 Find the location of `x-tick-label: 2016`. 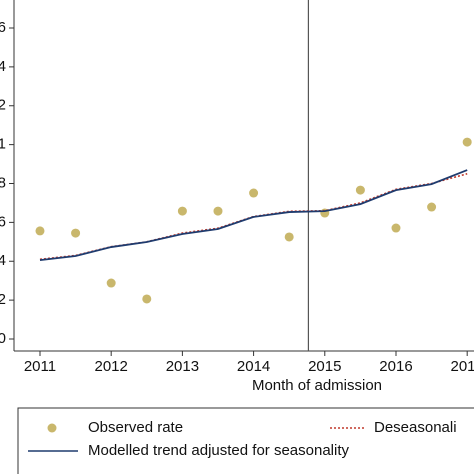

x-tick-label: 2016 is located at coordinates (395, 366).